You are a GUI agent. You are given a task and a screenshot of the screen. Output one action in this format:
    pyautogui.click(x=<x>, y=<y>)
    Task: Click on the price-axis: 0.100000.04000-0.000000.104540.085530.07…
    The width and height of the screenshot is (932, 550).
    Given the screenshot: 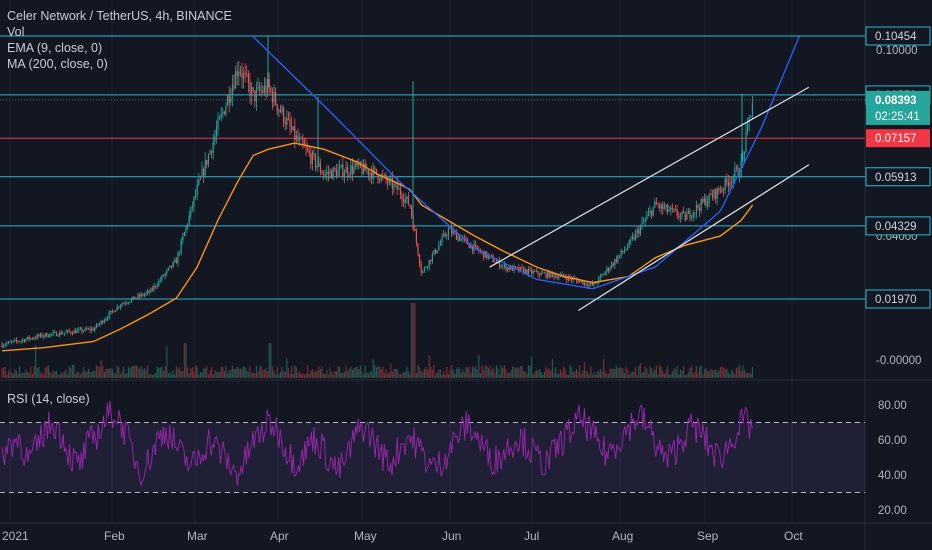 What is the action you would take?
    pyautogui.click(x=898, y=271)
    